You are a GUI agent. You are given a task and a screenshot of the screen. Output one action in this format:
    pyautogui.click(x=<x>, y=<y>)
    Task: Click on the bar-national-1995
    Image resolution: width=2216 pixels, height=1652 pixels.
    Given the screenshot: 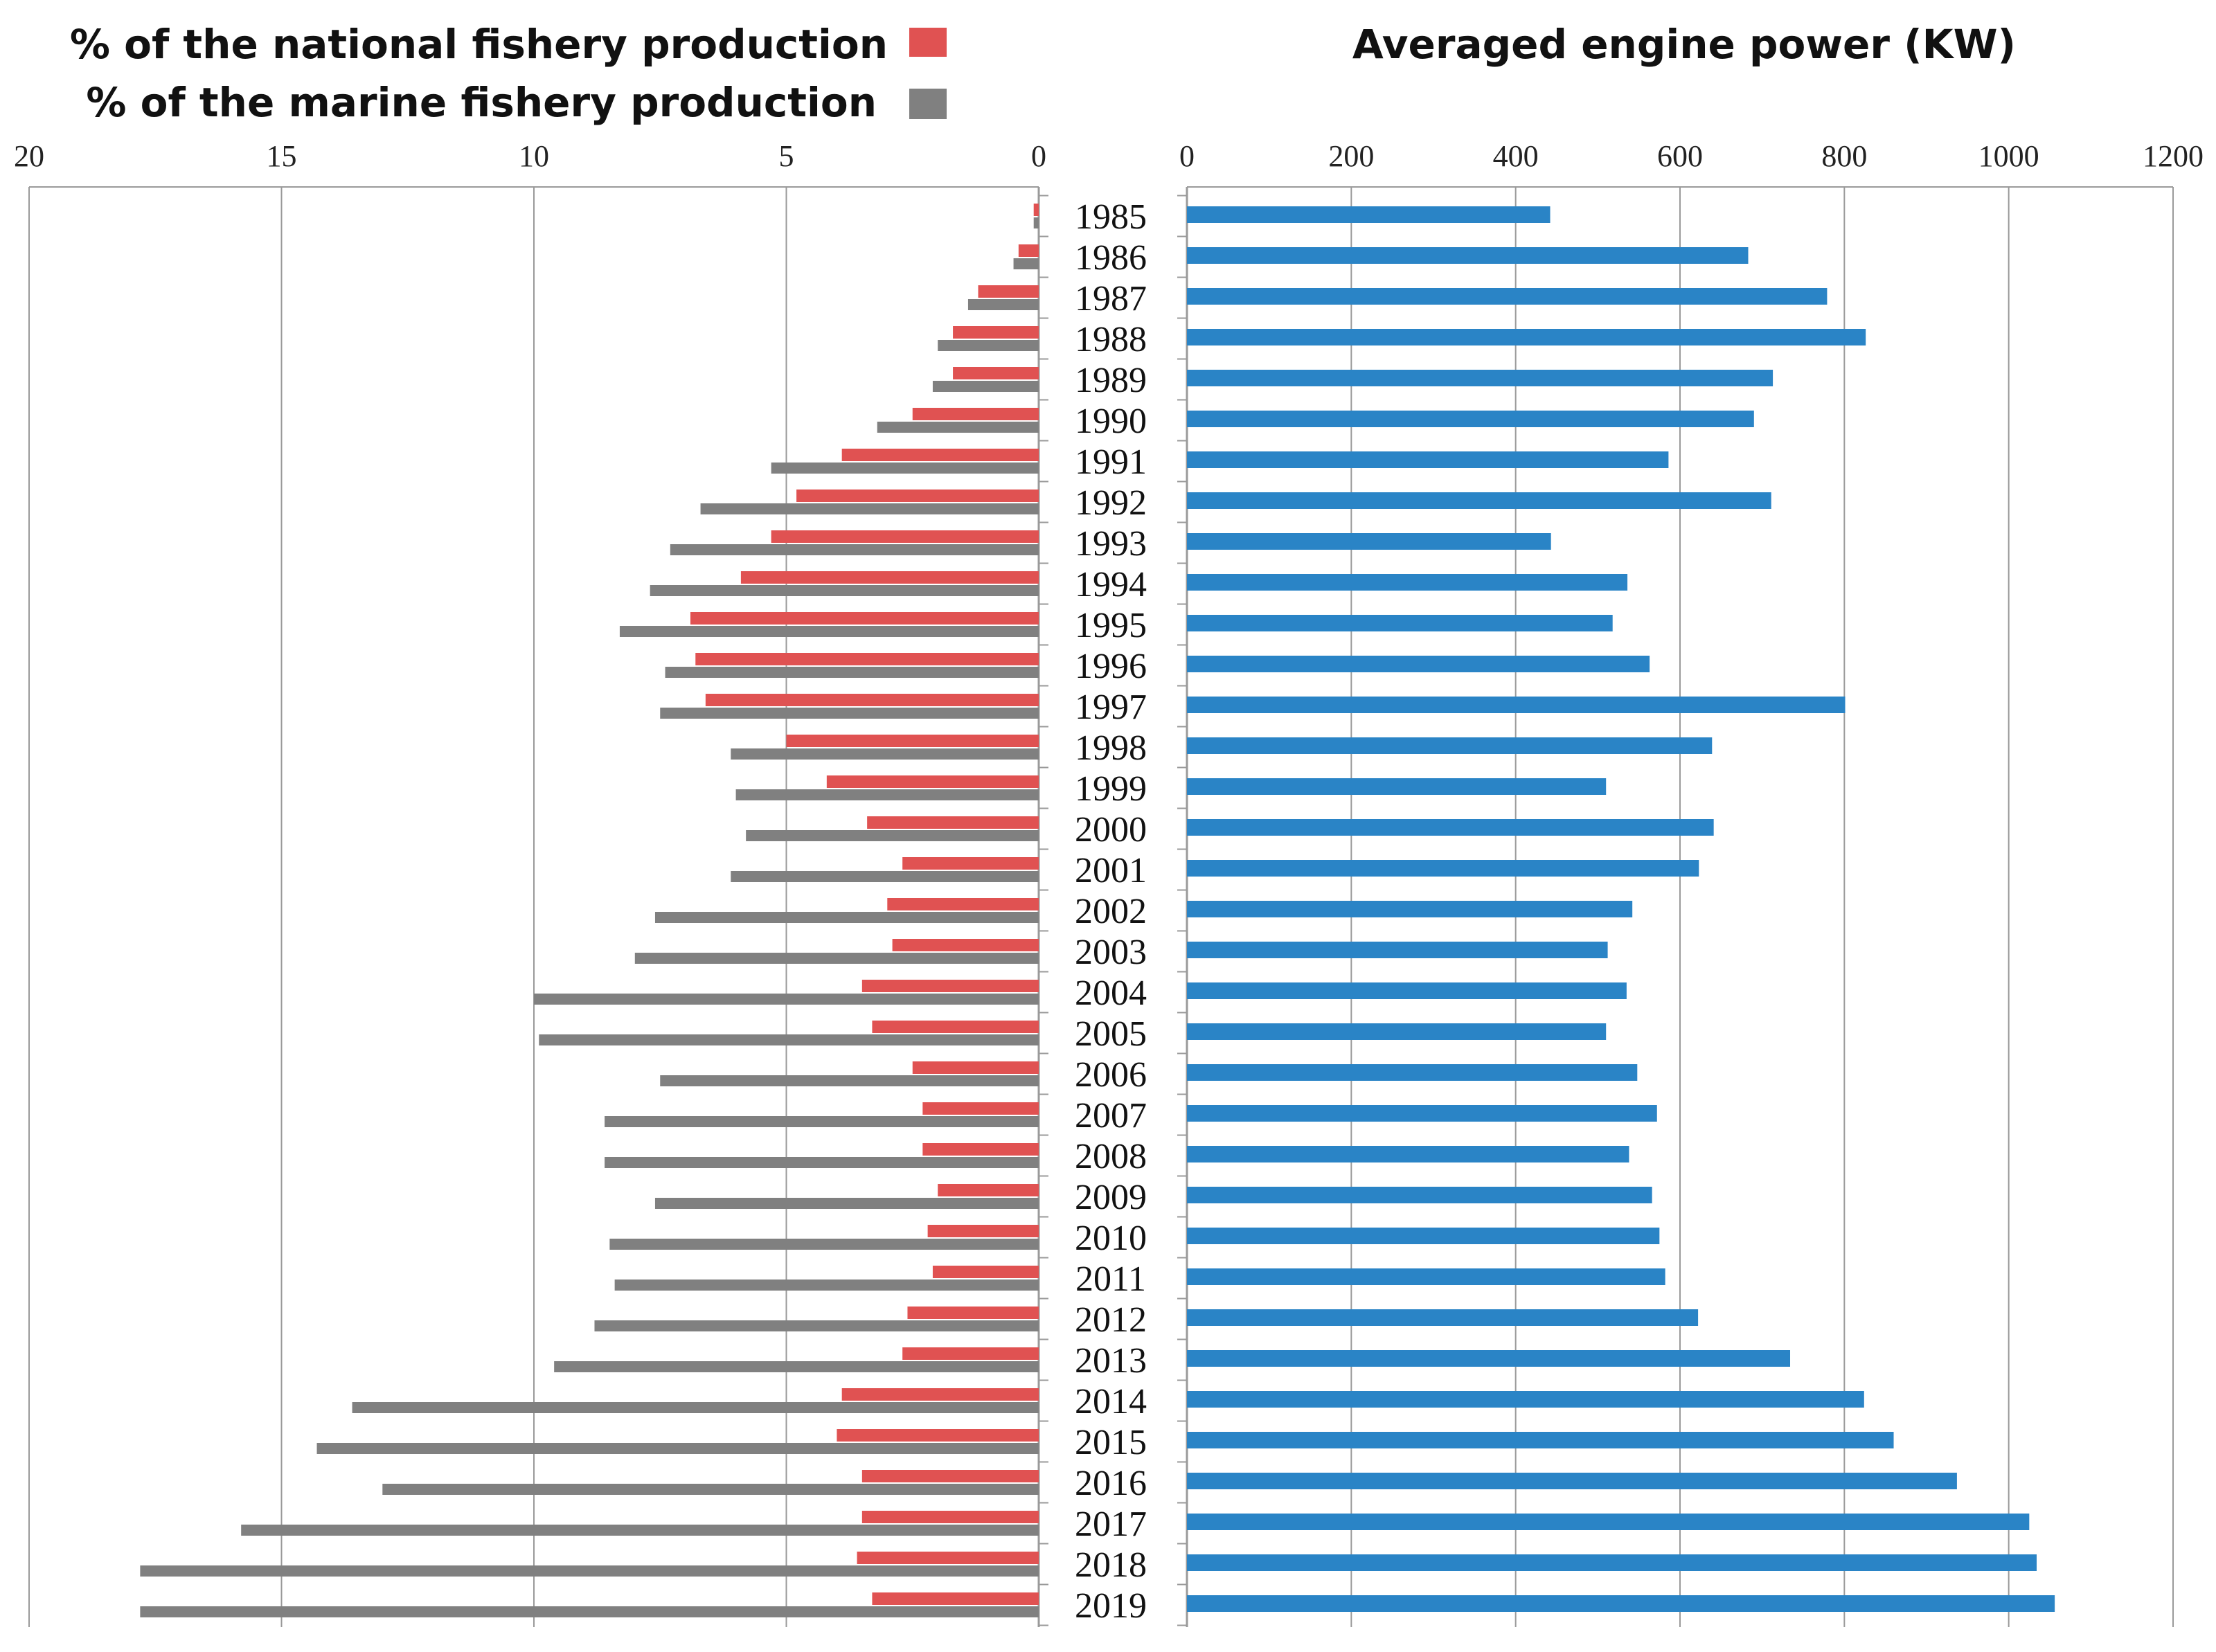 What is the action you would take?
    pyautogui.click(x=865, y=619)
    